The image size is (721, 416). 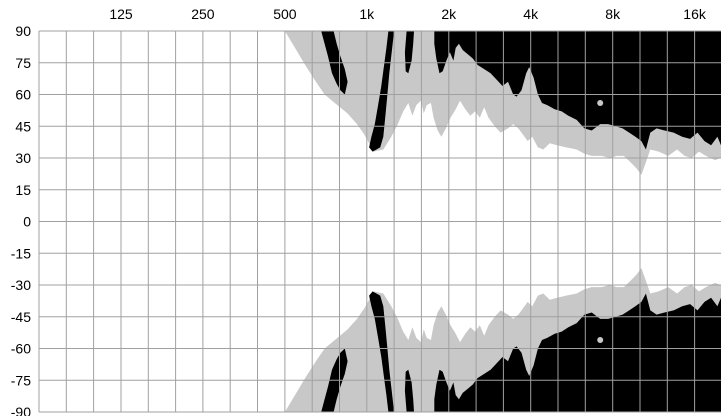 I want to click on y-tick-label: -60, so click(x=21, y=349).